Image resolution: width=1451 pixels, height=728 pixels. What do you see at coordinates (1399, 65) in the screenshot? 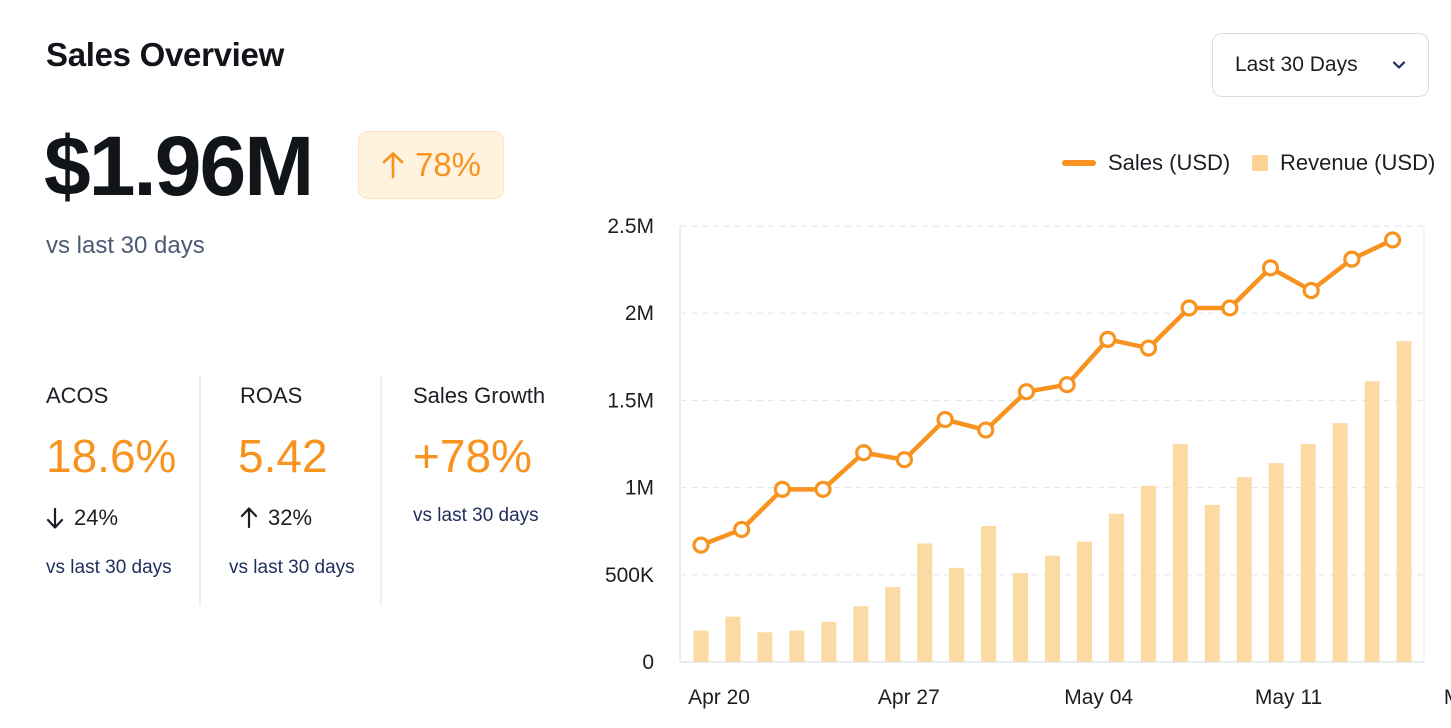
I see `chevron-down-icon` at bounding box center [1399, 65].